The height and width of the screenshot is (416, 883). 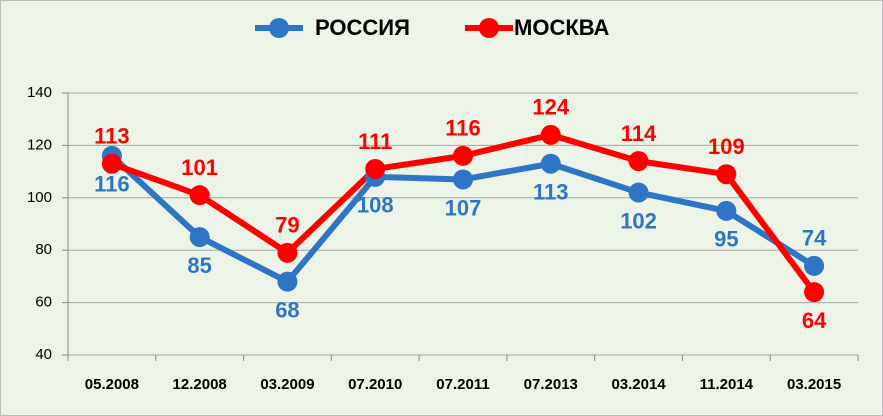 What do you see at coordinates (199, 265) in the screenshot?
I see `data-label: 85` at bounding box center [199, 265].